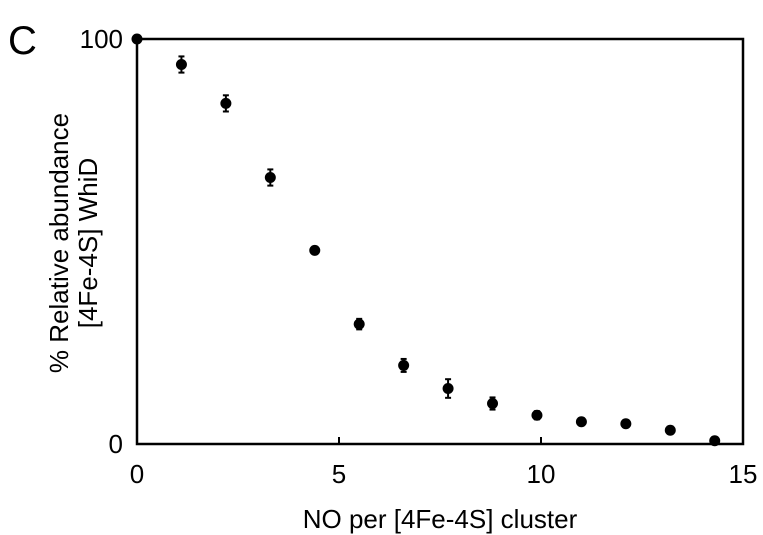  What do you see at coordinates (541, 474) in the screenshot?
I see `x-tick-label: 10` at bounding box center [541, 474].